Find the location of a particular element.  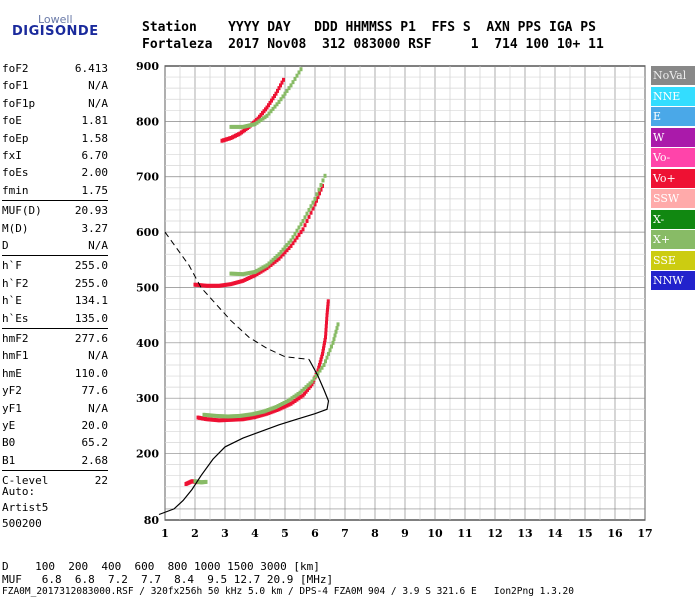

param-value: 255.0 is located at coordinates (91, 266).